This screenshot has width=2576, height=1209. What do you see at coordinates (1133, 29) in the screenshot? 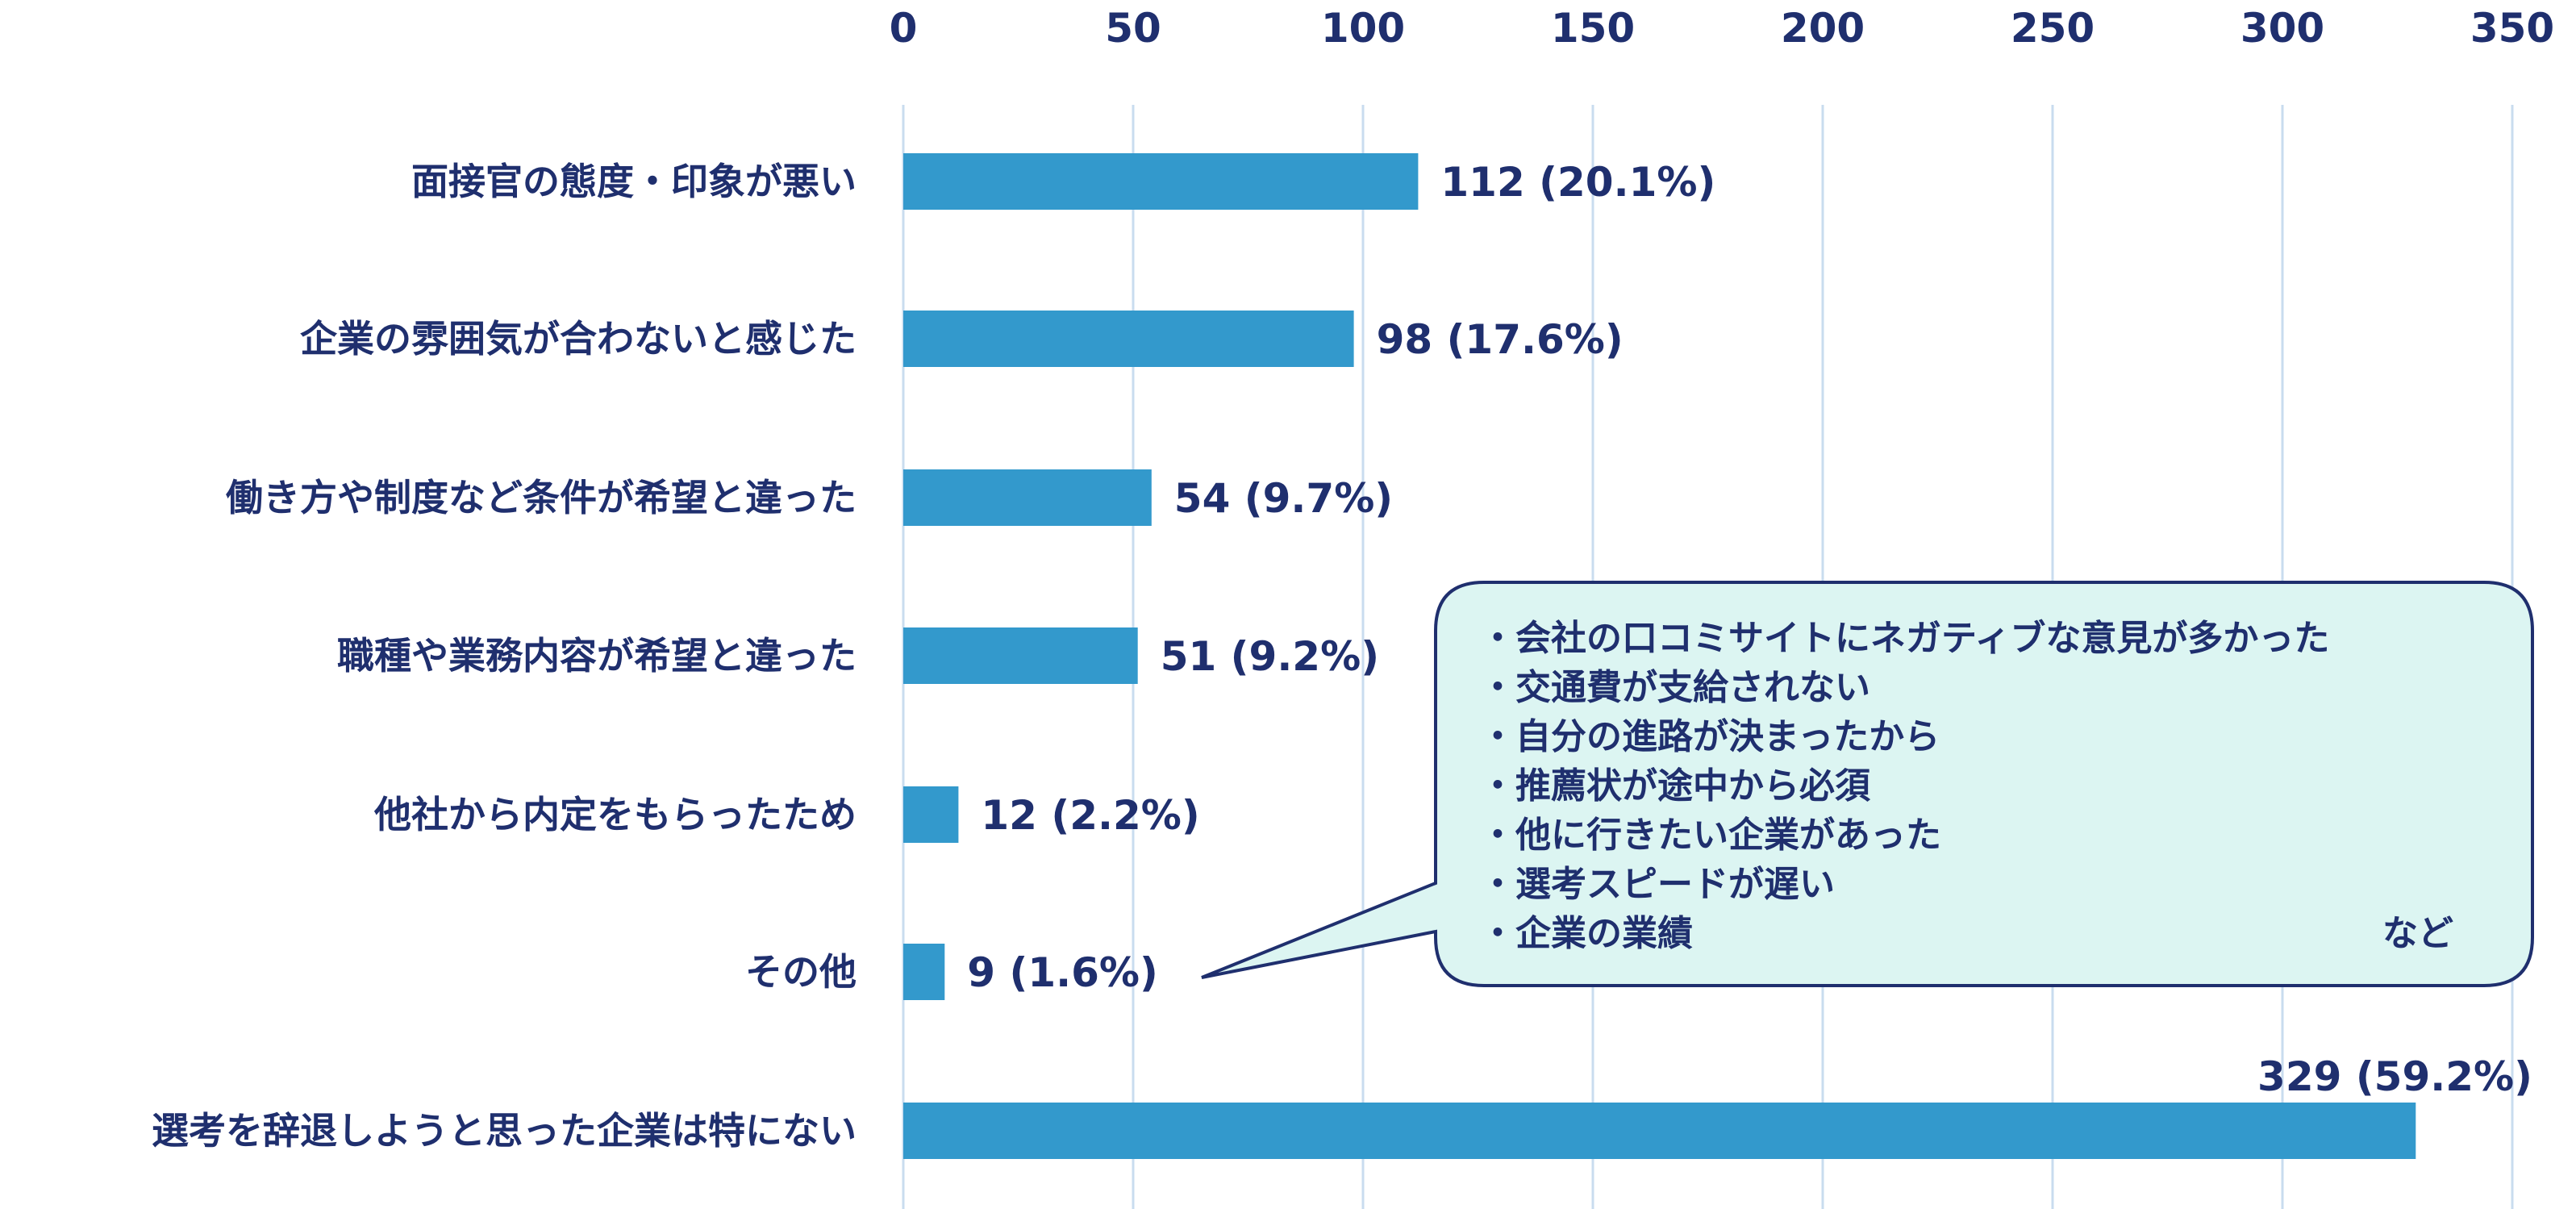
I see `x-tick-label: 50` at bounding box center [1133, 29].